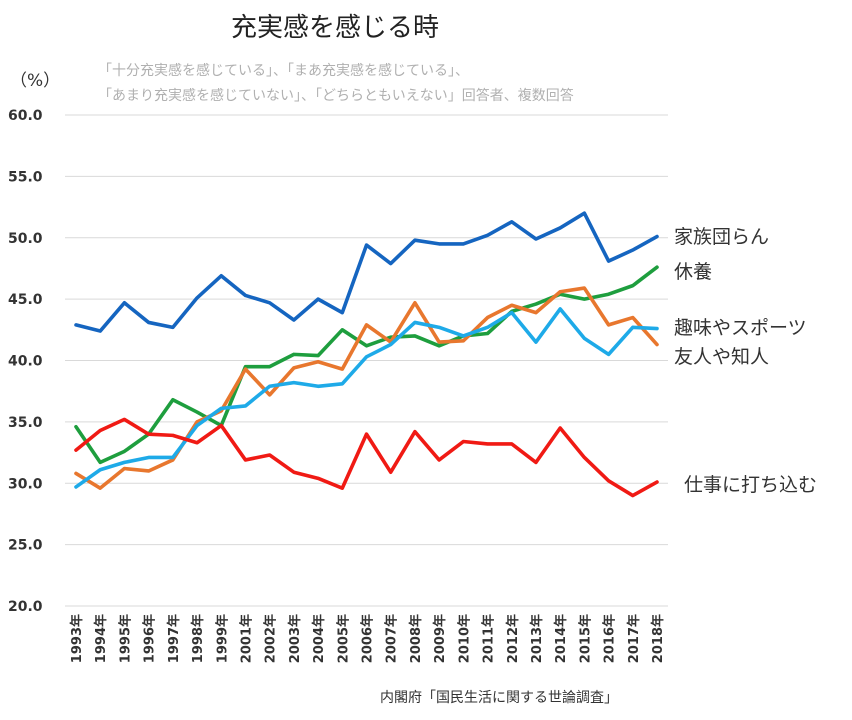  I want to click on x-tick-label: 2010年, so click(464, 638).